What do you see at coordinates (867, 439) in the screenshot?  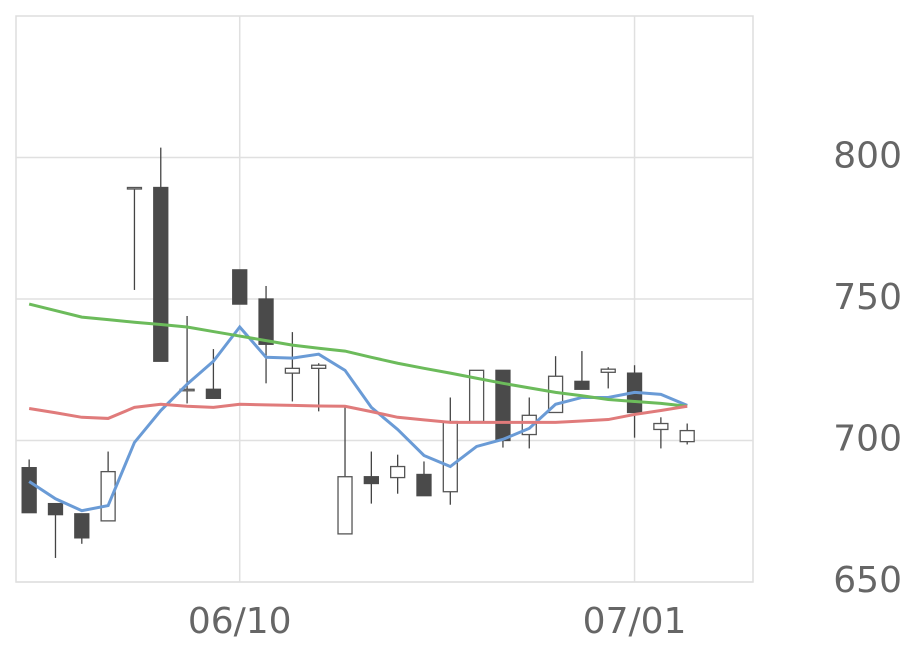 I see `y-tick-label: 700` at bounding box center [867, 439].